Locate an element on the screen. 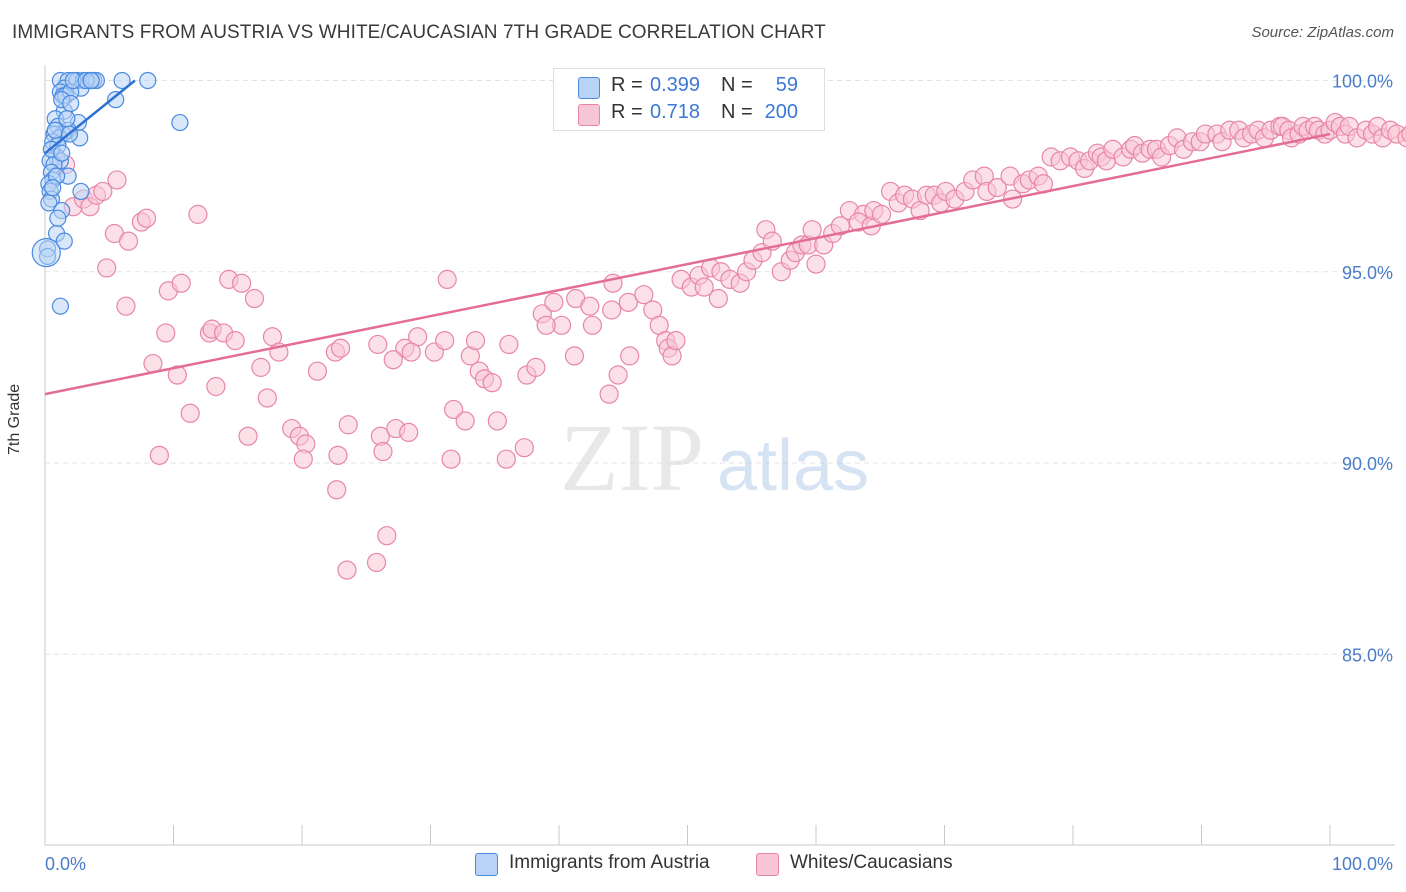  x-tick-label: 0.0% is located at coordinates (65, 864).